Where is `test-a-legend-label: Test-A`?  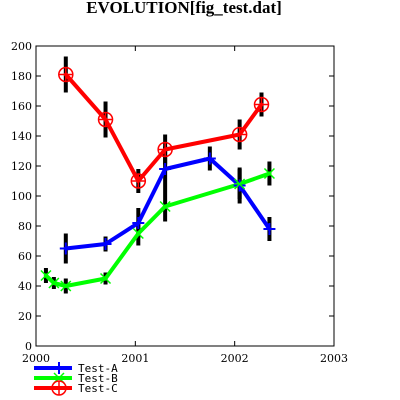
test-a-legend-label: Test-A is located at coordinates (98, 368).